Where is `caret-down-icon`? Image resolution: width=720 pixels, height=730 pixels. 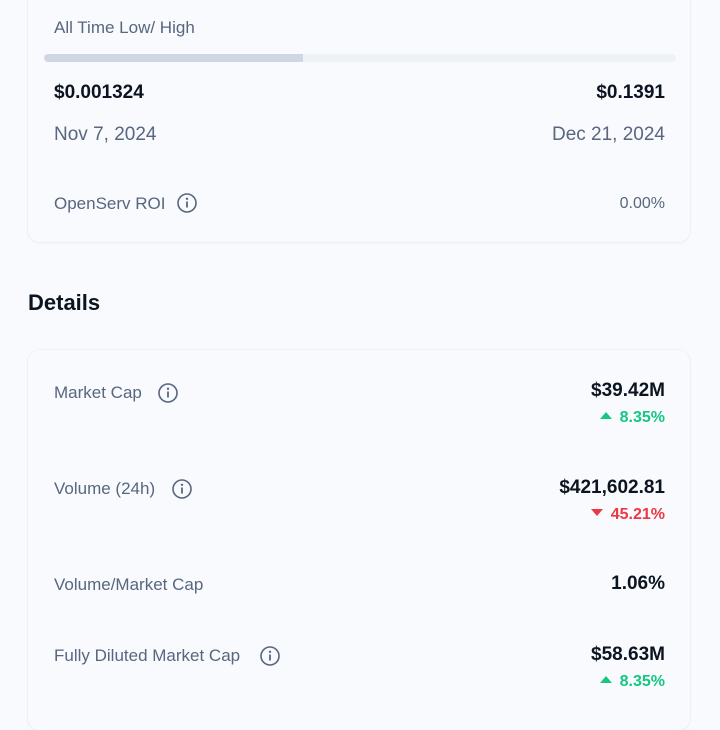
caret-down-icon is located at coordinates (596, 513).